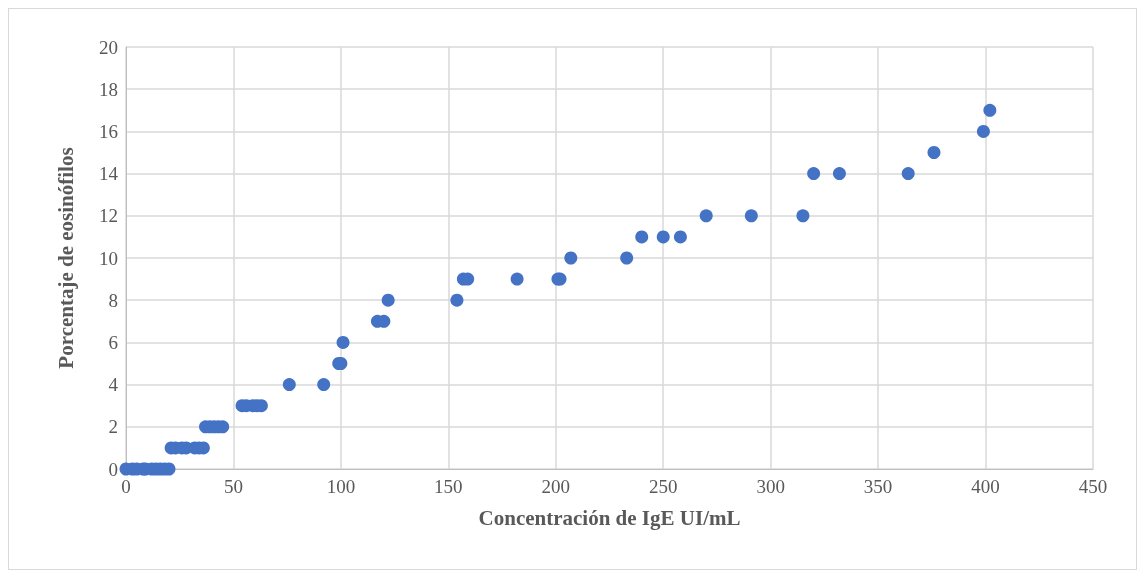 The image size is (1145, 578). Describe the element at coordinates (113, 385) in the screenshot. I see `y-tick-label: 4` at that location.